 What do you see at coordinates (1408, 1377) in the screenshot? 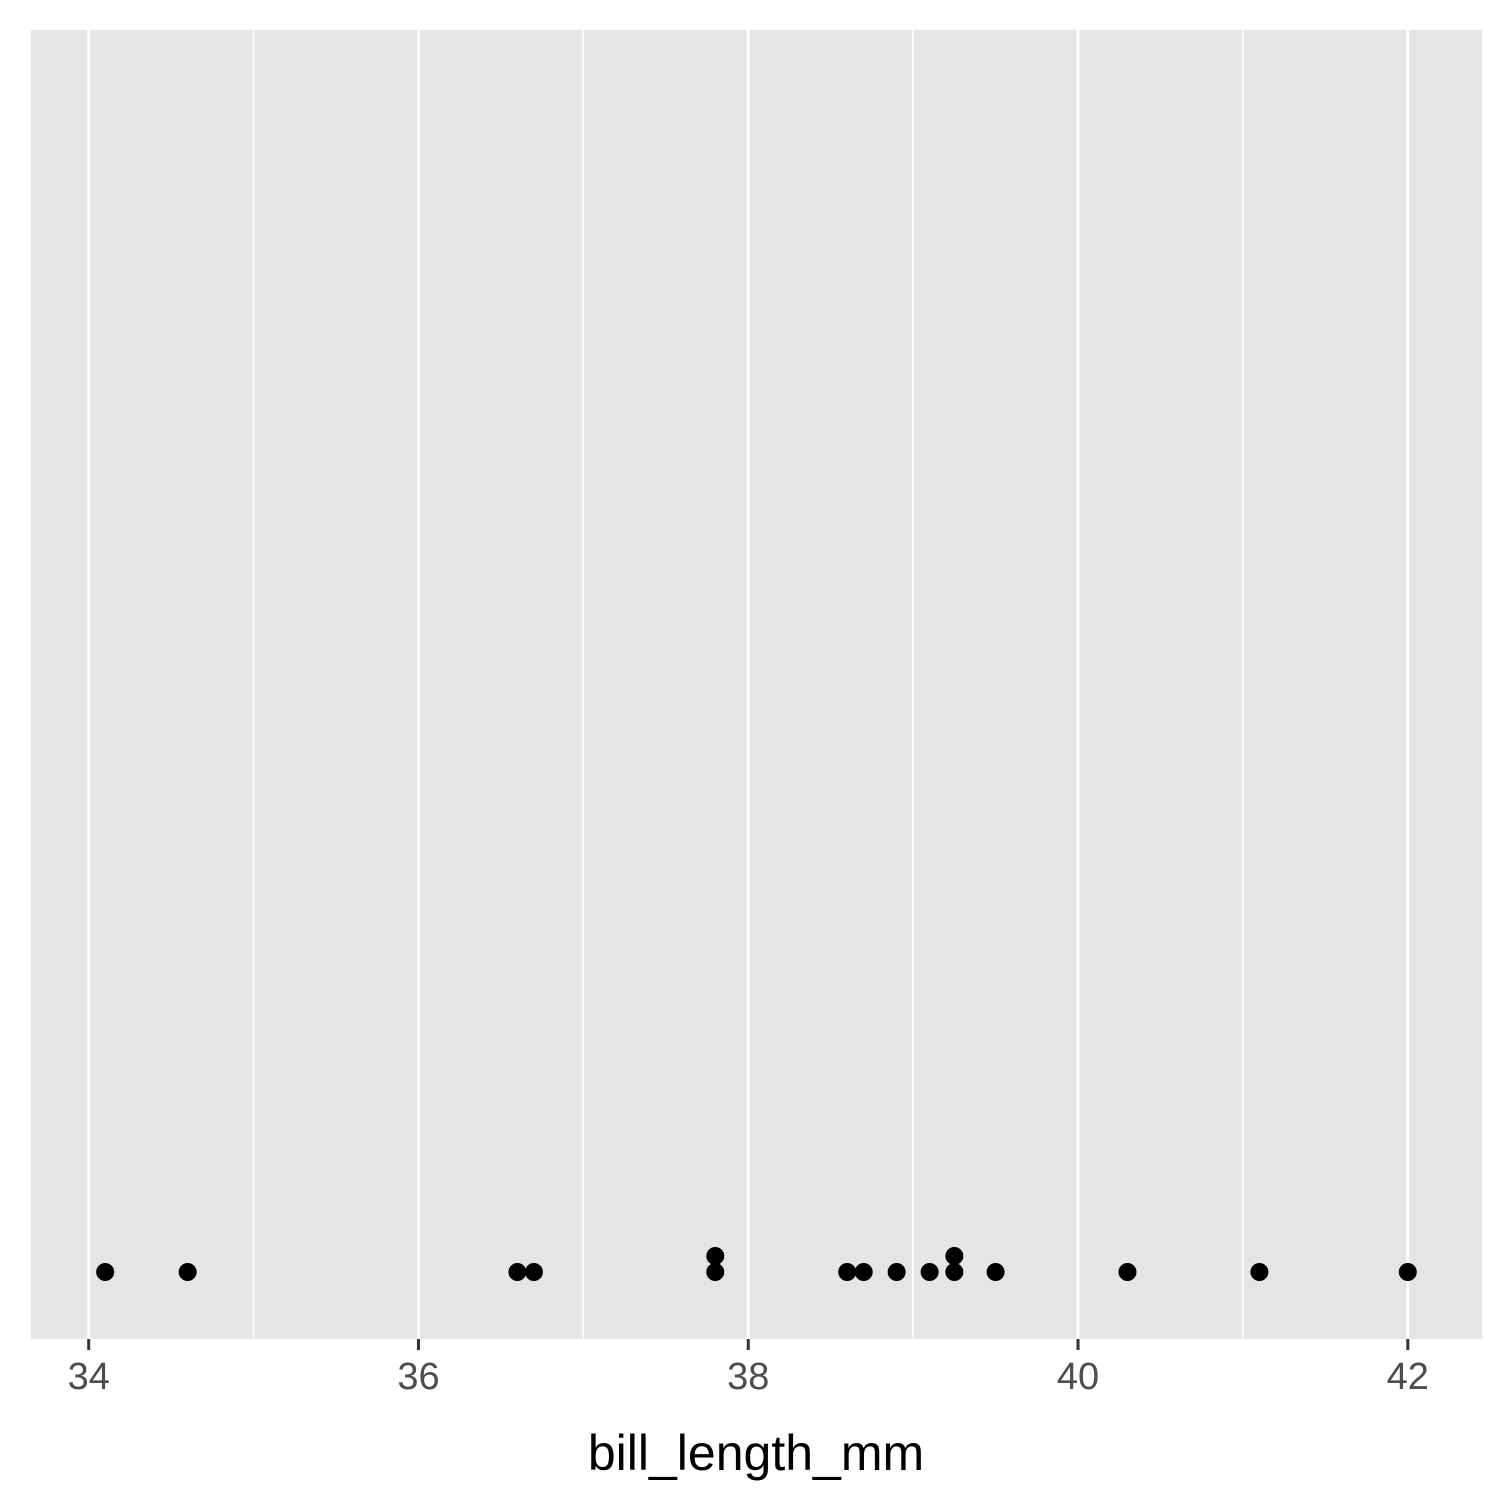
I see `x-tick-label: 42` at bounding box center [1408, 1377].